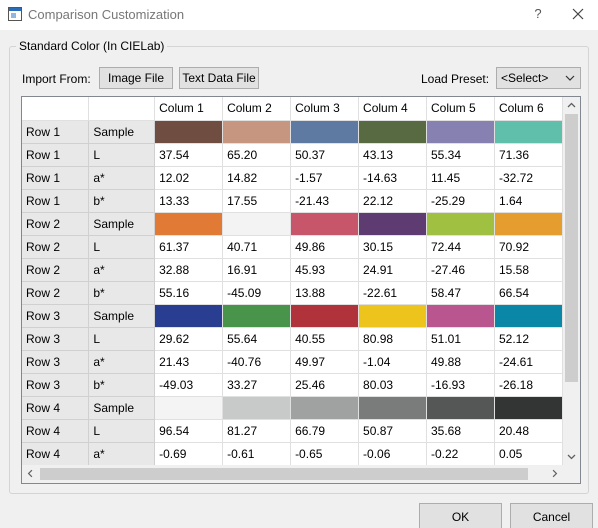  What do you see at coordinates (325, 453) in the screenshot?
I see `value-cell: -0.65` at bounding box center [325, 453].